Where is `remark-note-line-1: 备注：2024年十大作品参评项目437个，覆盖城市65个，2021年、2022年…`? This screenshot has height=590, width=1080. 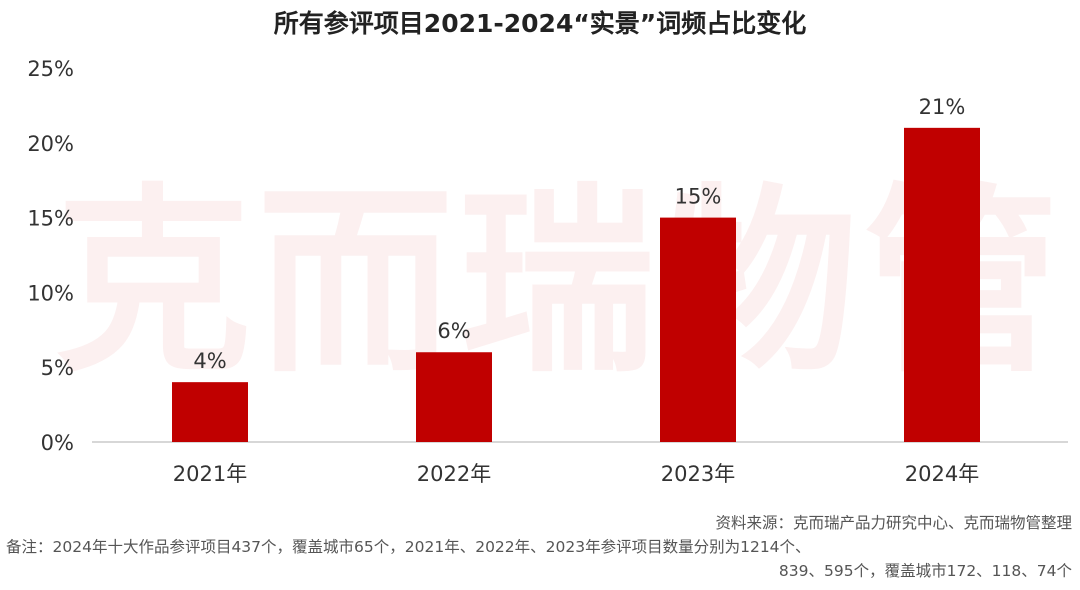
remark-note-line-1: 备注：2024年十大作品参评项目437个，覆盖城市65个，2021年、2022年… is located at coordinates (408, 547).